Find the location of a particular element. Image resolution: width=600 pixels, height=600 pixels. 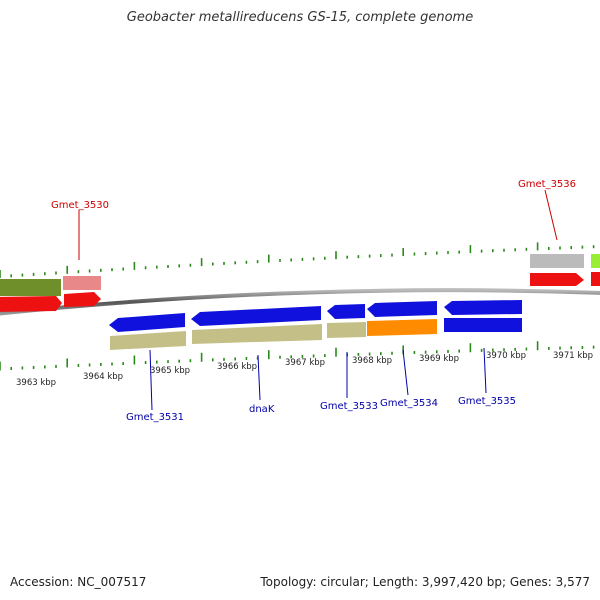

scale-label: 3970 kbp is located at coordinates (506, 356).